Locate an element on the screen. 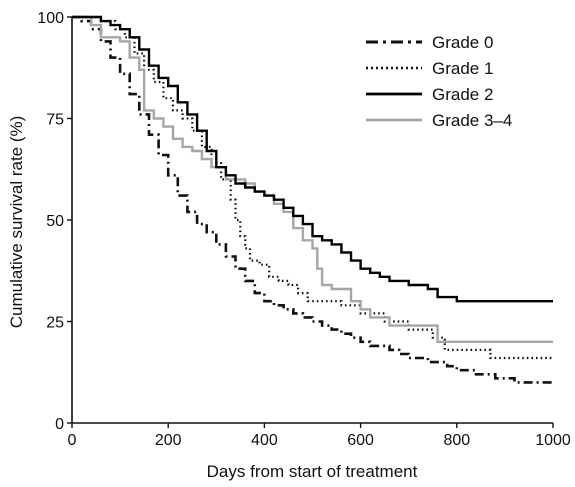 This screenshot has width=575, height=487. y-tick-label: 50 is located at coordinates (55, 221).